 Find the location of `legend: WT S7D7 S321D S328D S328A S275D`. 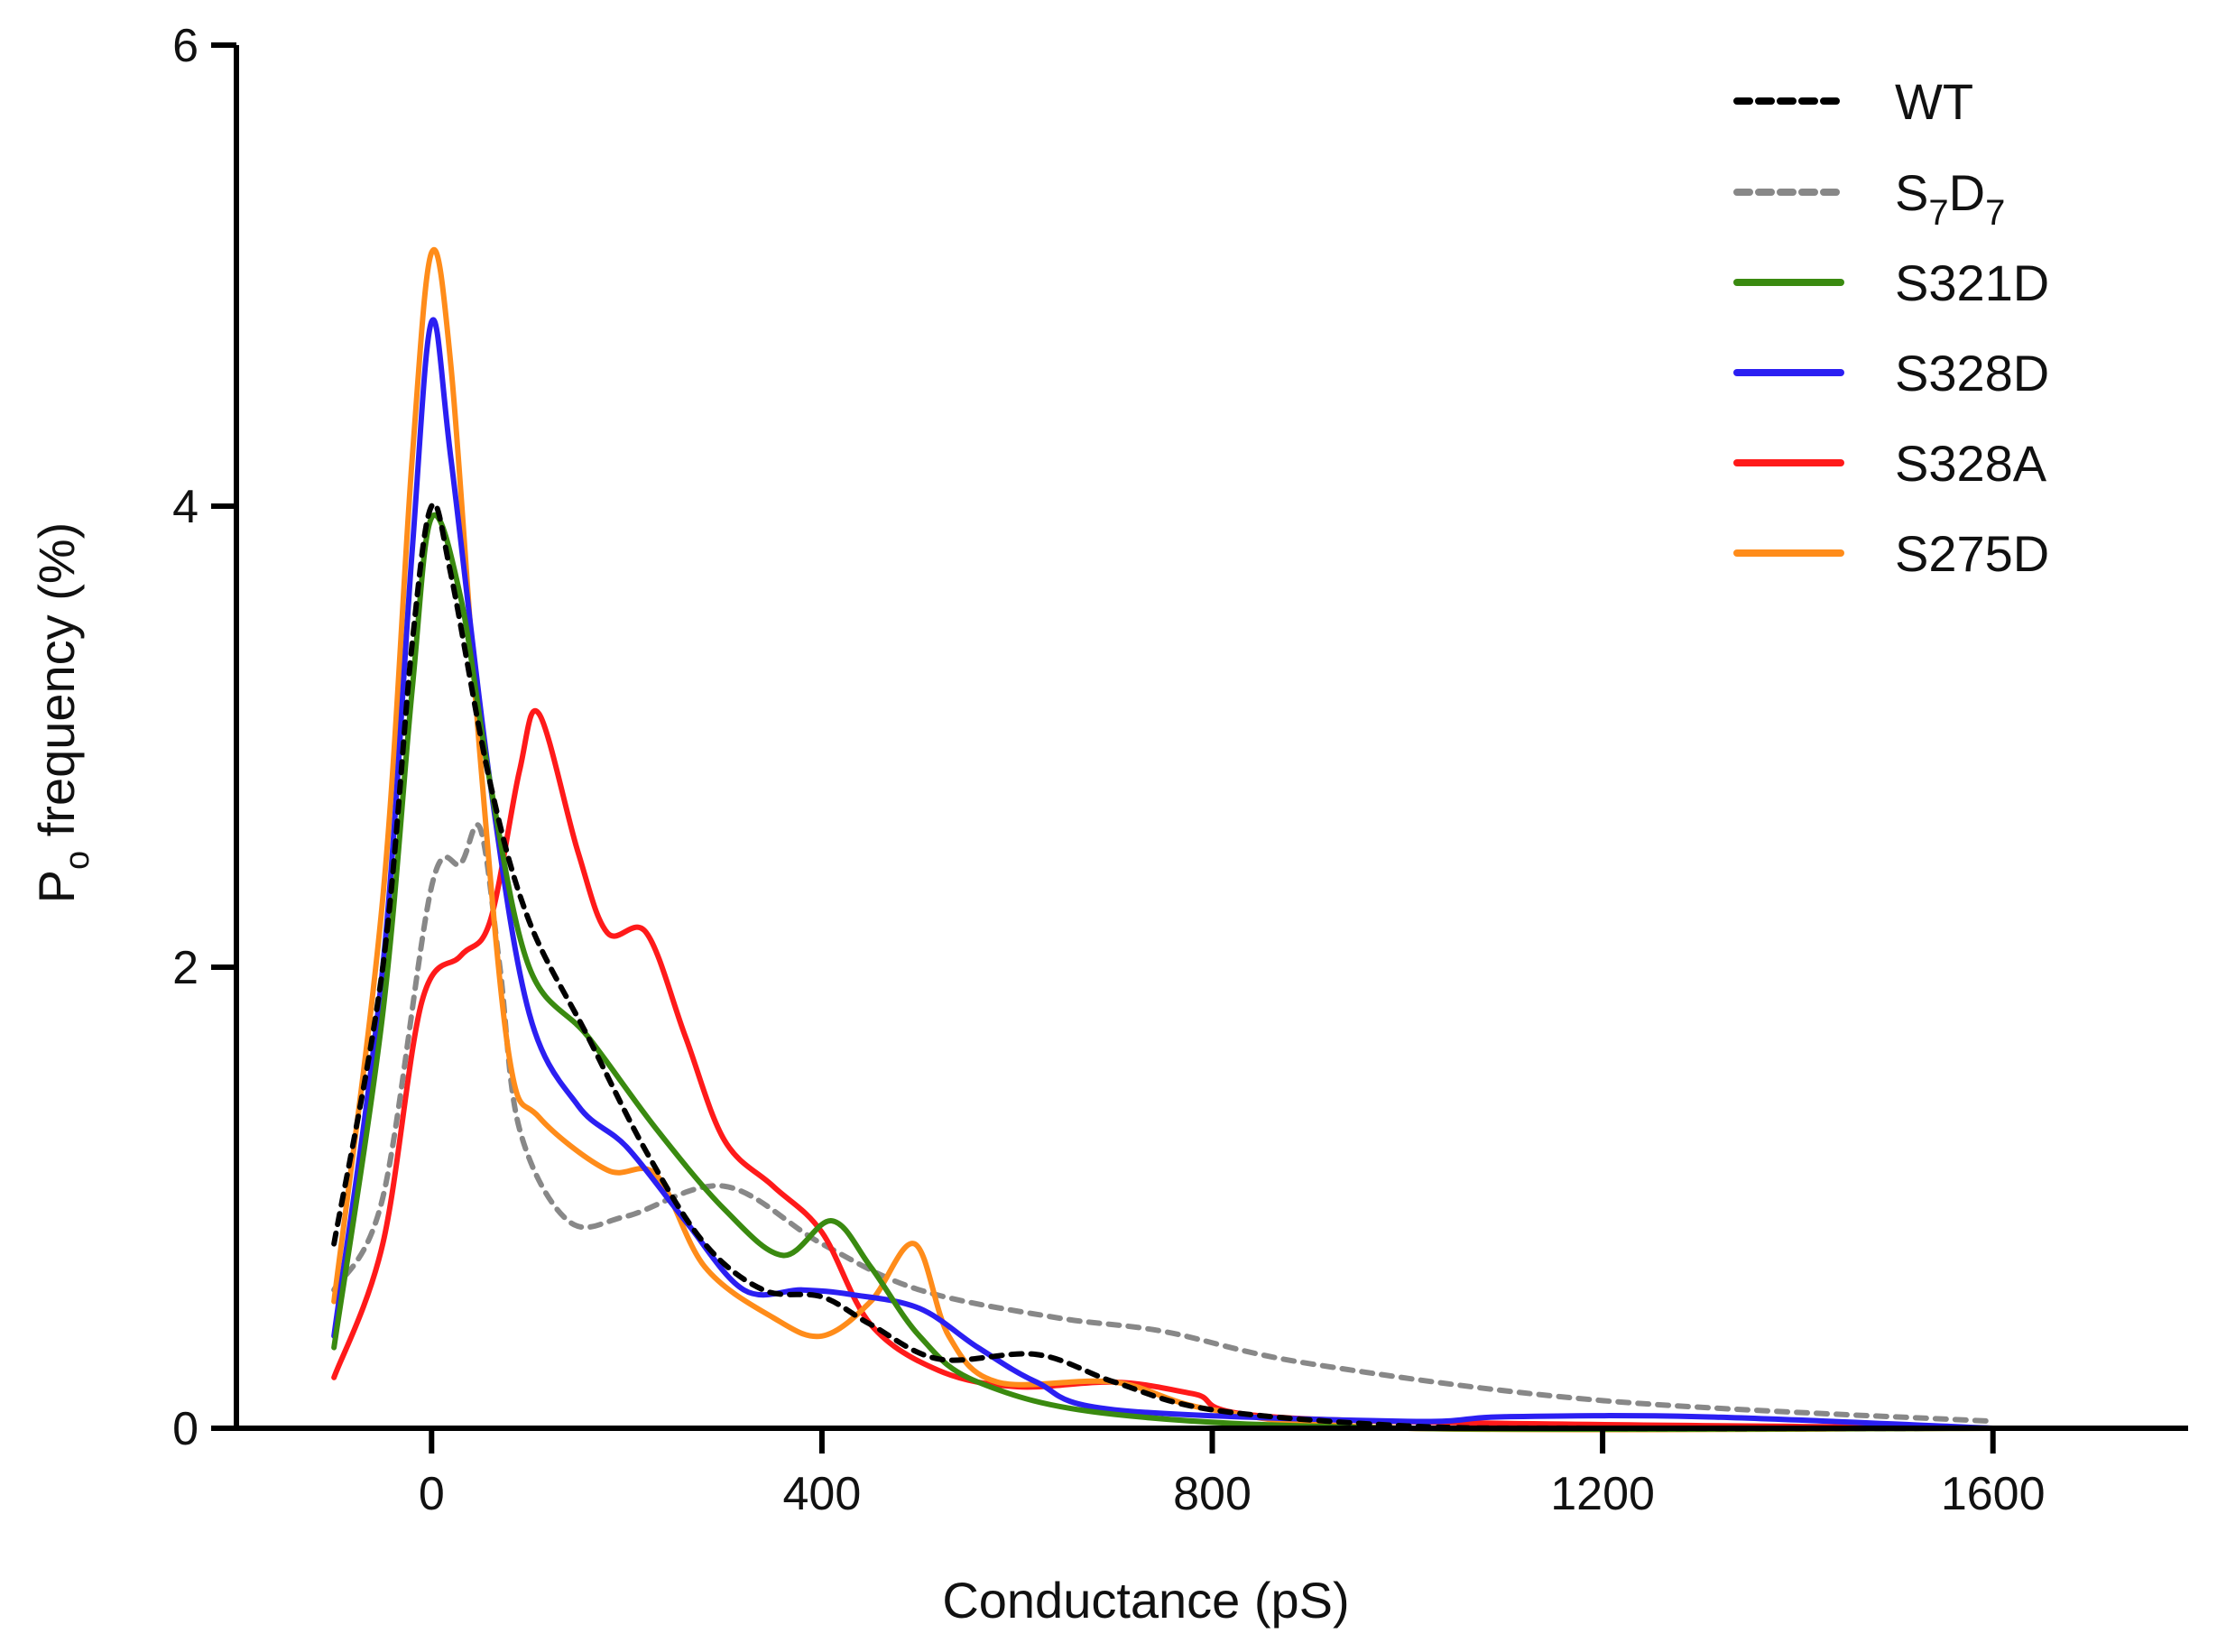

legend: WT S7D7 S321D S328D S328A S275D is located at coordinates (1891, 327).